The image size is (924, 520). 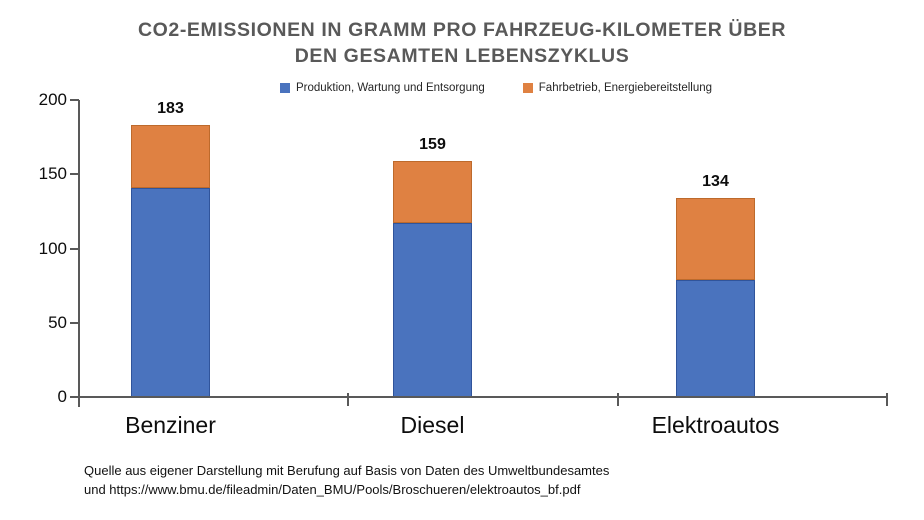 I want to click on y-axis-tick-label: 50, so click(x=57, y=322).